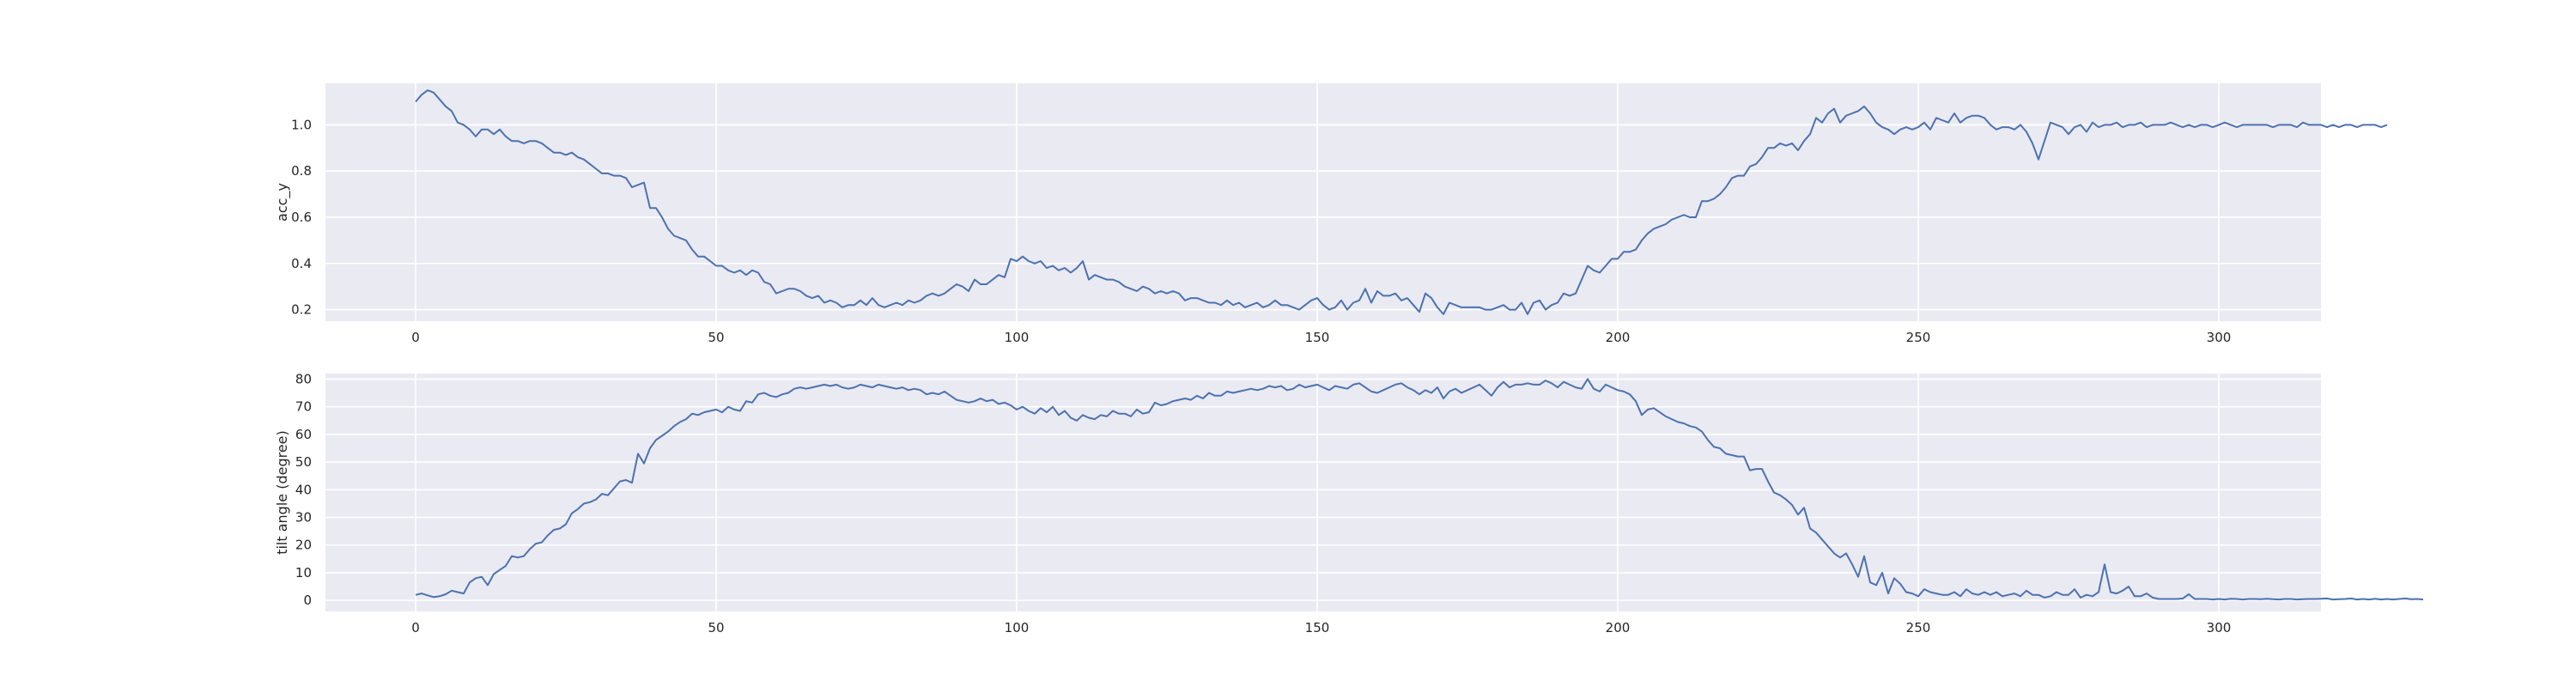 The height and width of the screenshot is (687, 2576). What do you see at coordinates (301, 217) in the screenshot?
I see `y-tick-label: 0.6` at bounding box center [301, 217].